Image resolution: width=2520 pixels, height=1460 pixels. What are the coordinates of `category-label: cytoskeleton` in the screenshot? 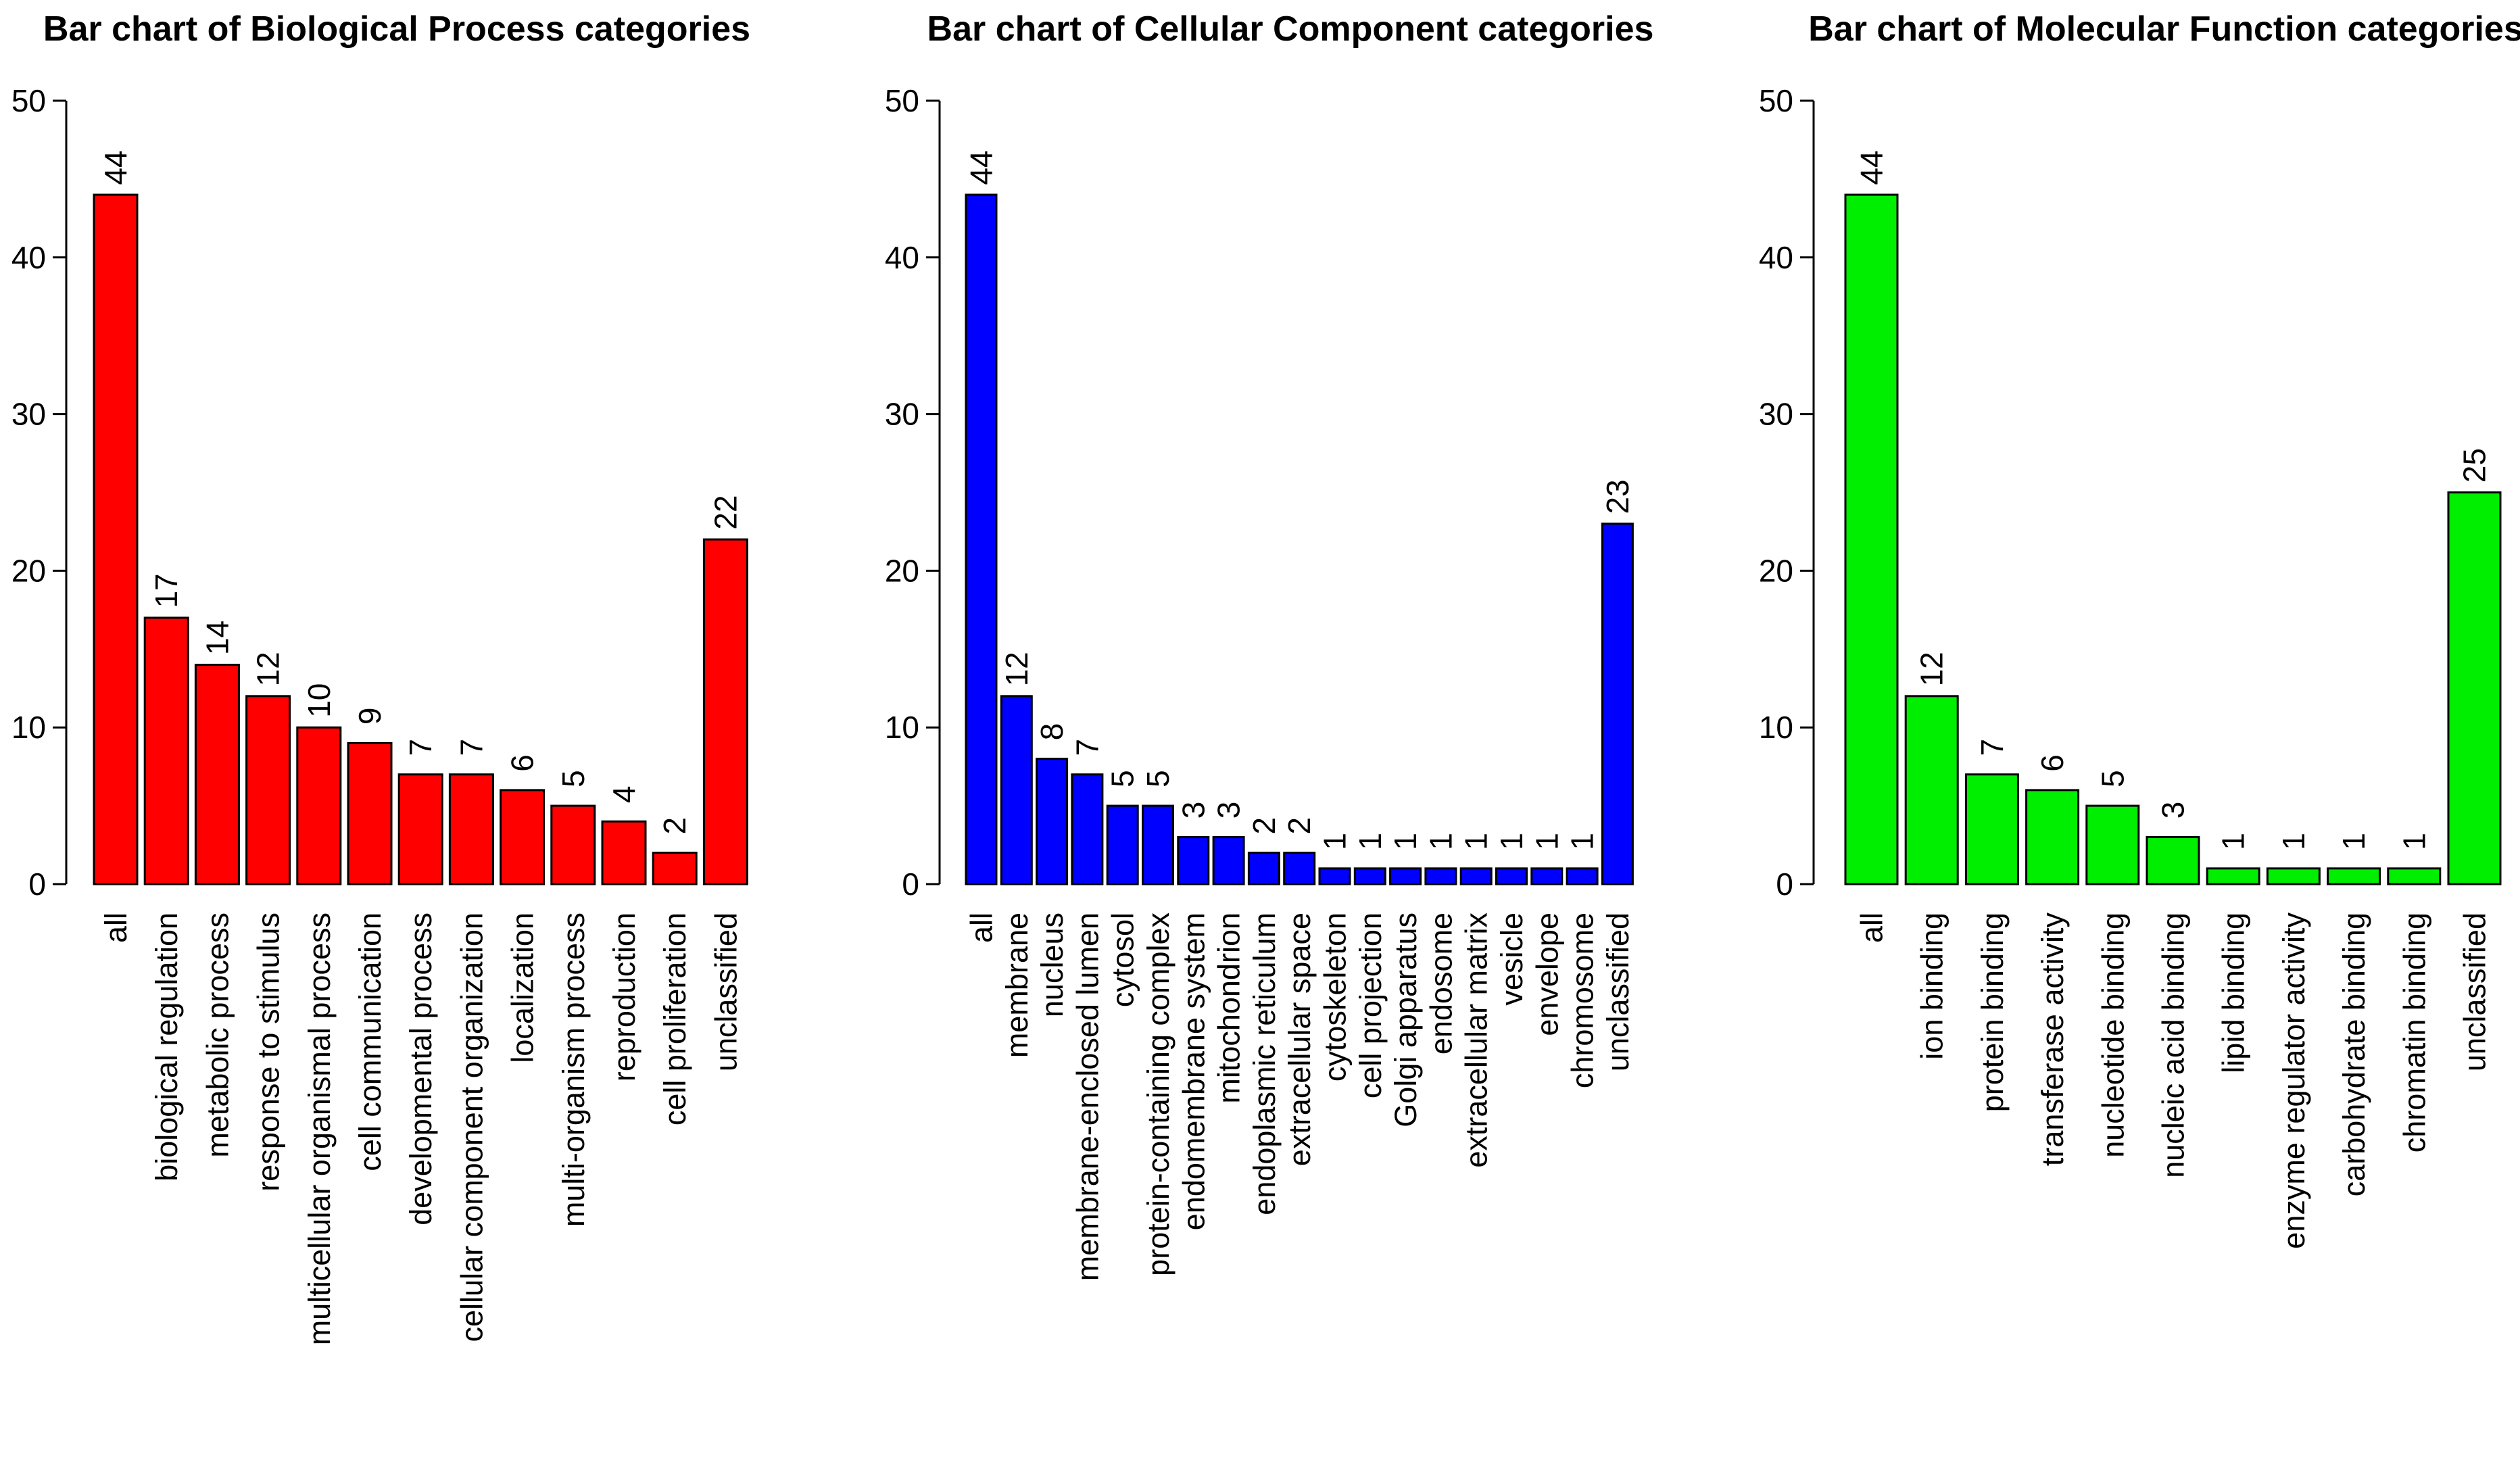 It's located at (1336, 996).